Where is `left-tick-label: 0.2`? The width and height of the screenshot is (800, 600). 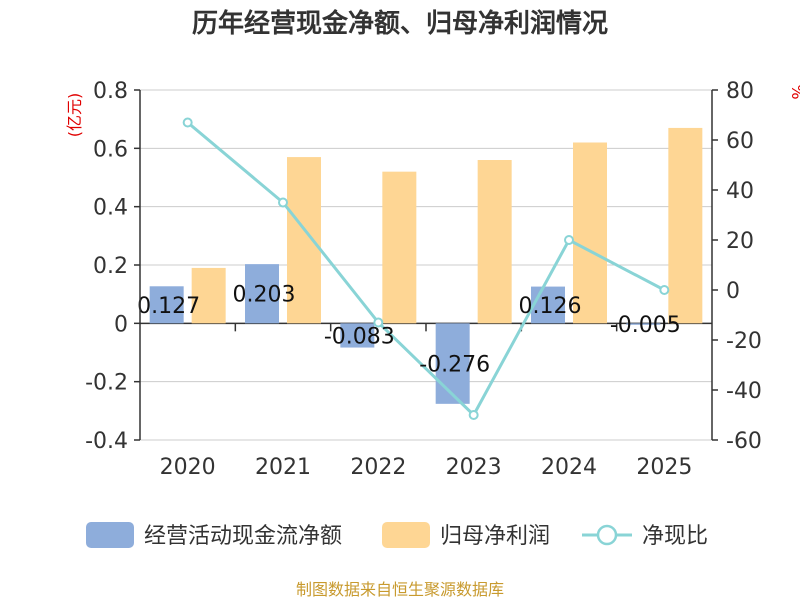 left-tick-label: 0.2 is located at coordinates (110, 266).